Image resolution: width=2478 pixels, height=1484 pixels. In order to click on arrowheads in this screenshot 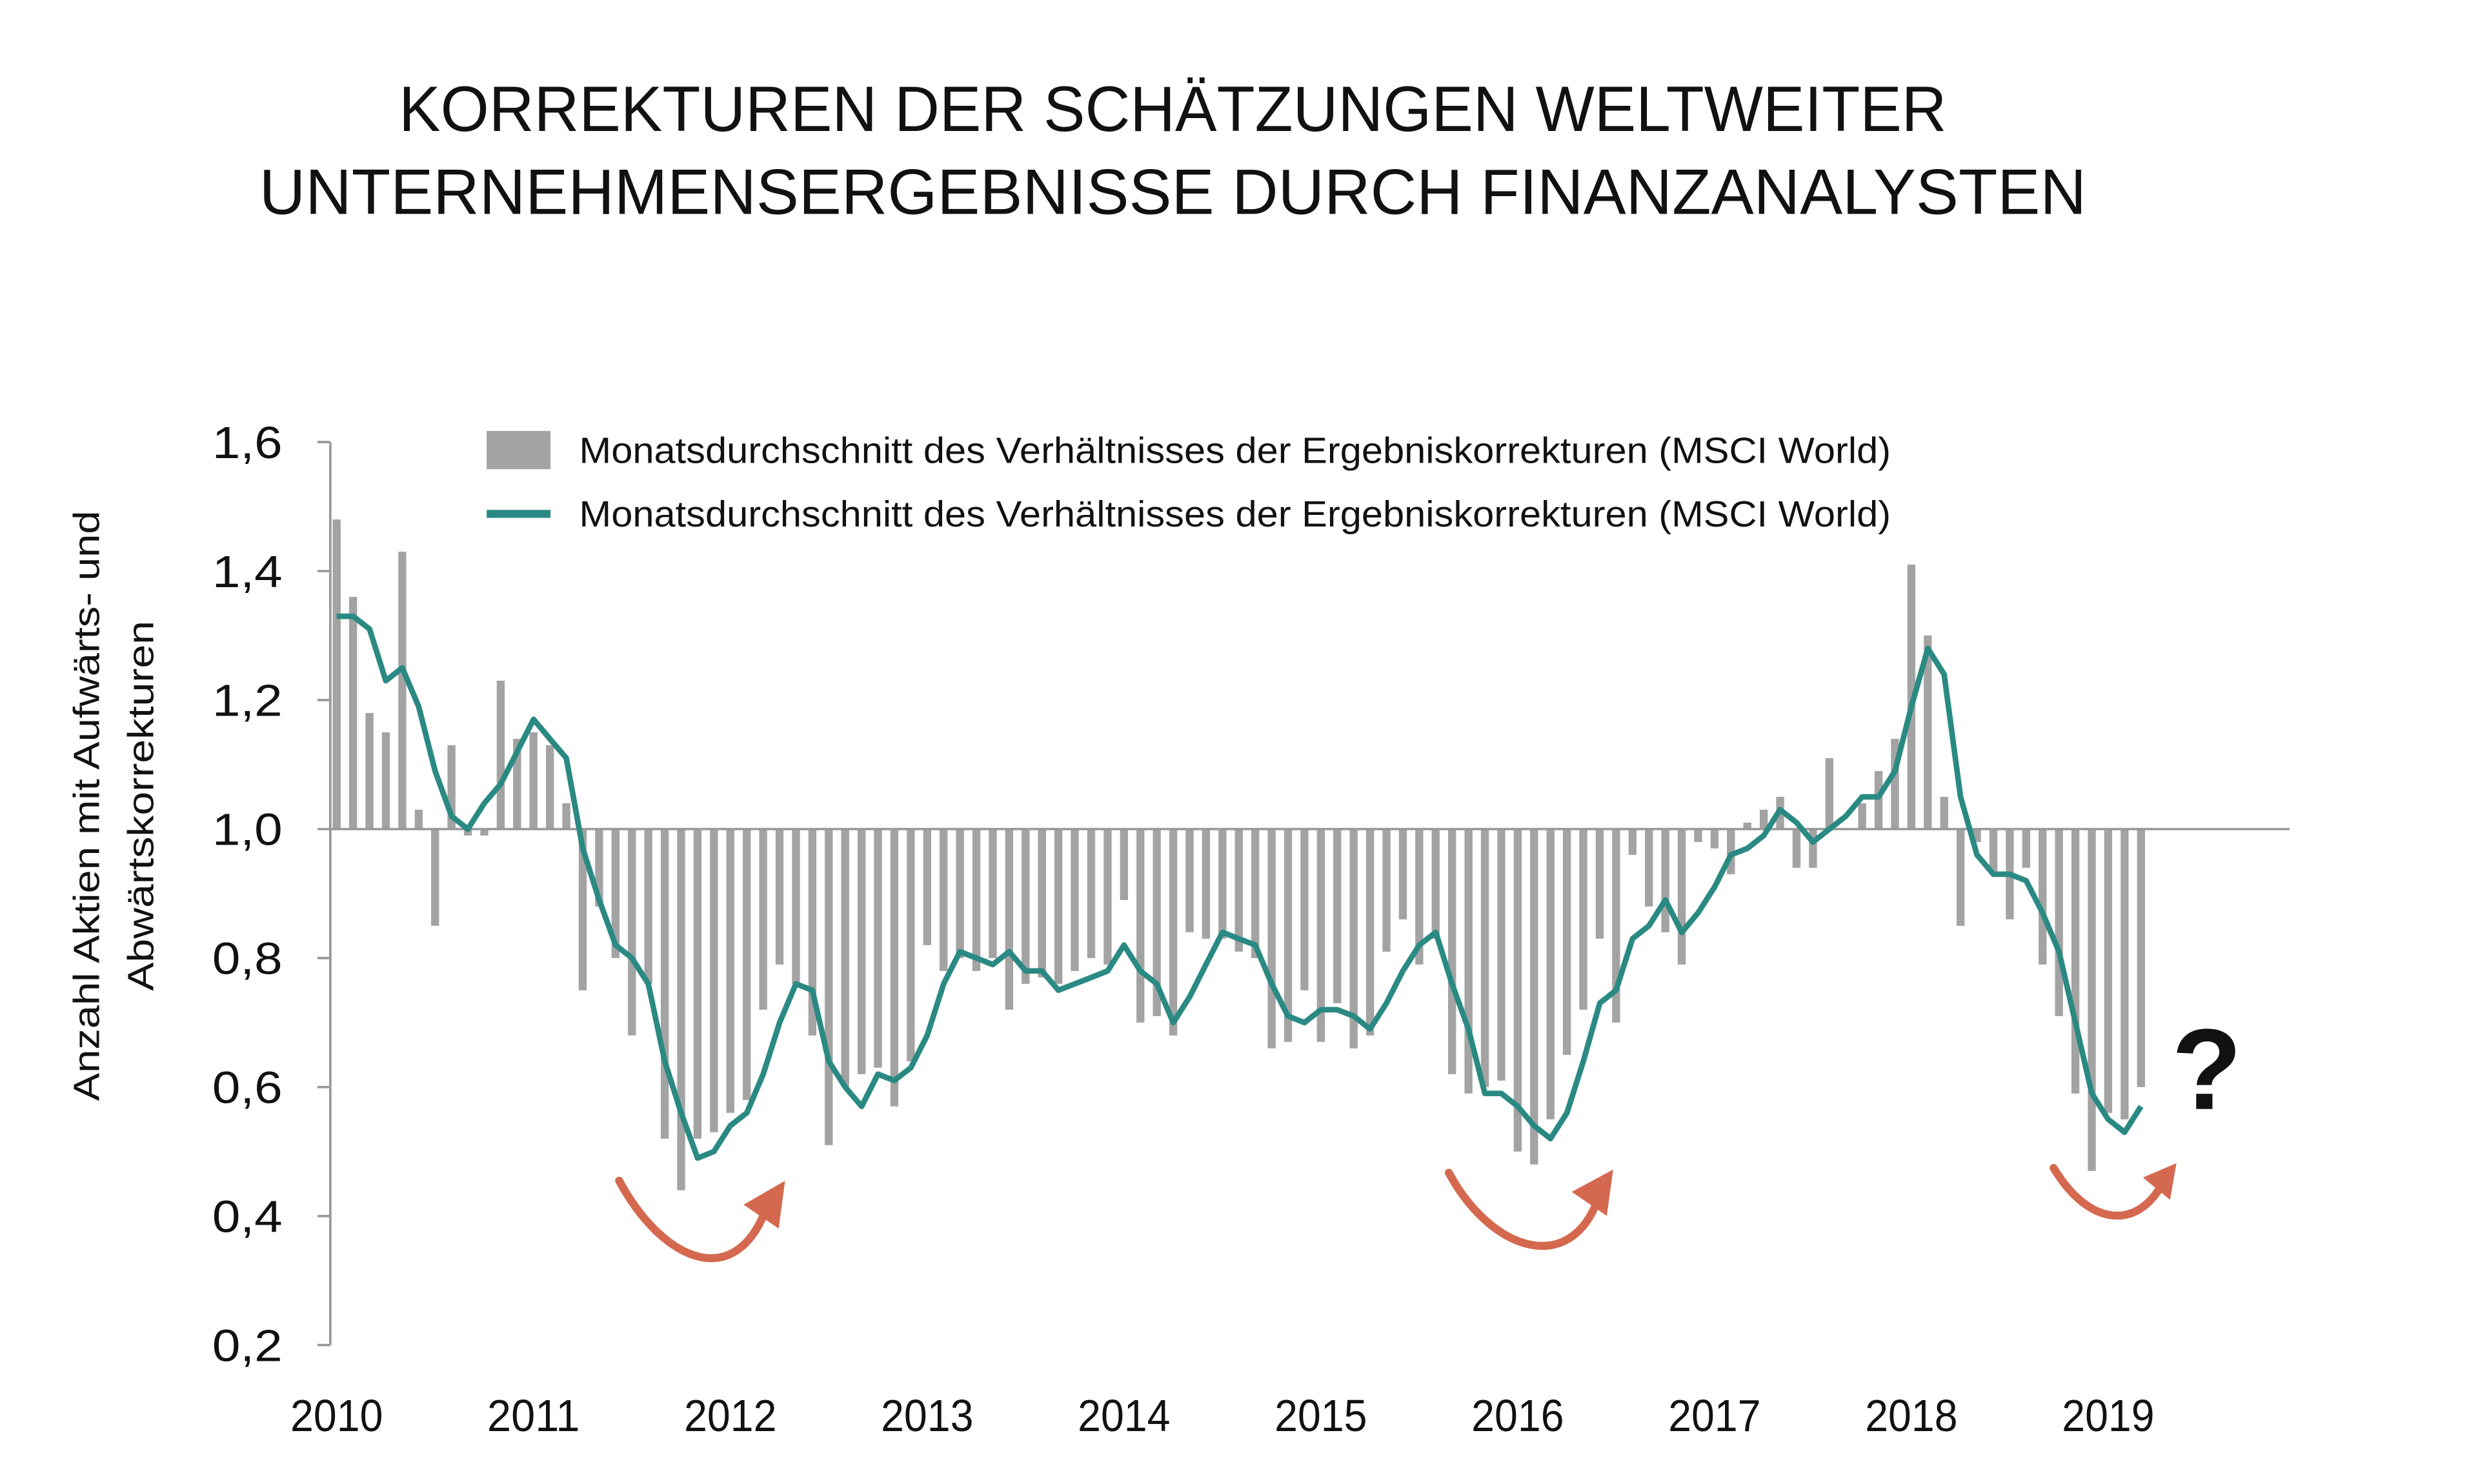, I will do `click(1460, 1196)`.